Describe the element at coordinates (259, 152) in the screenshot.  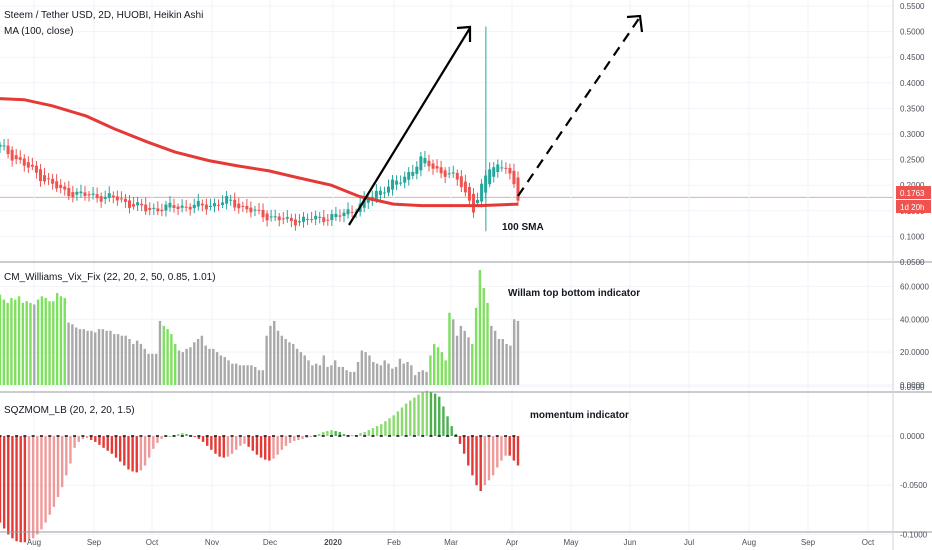
I see `ma-100-line` at that location.